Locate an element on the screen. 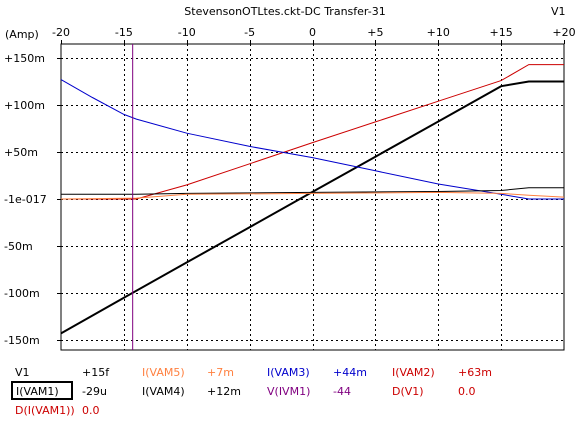 The image size is (582, 427). selected-trace-box is located at coordinates (42, 390).